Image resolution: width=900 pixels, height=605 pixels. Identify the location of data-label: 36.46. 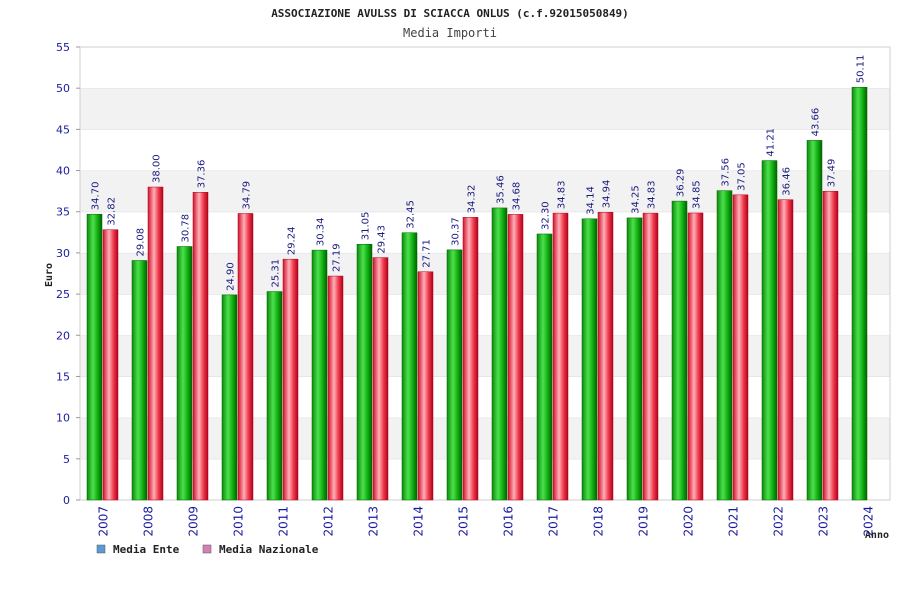
(787, 181).